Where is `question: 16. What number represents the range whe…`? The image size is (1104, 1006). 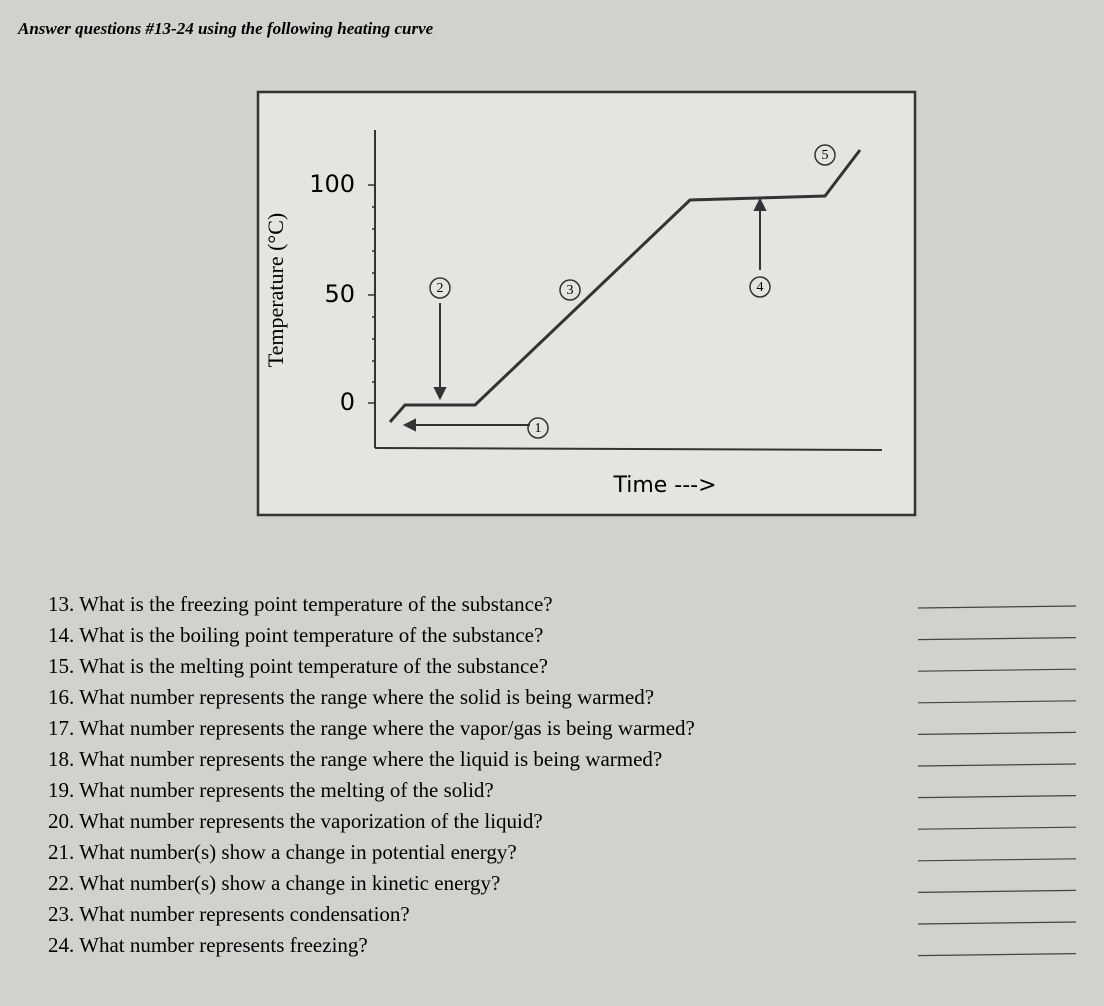
question: 16. What number represents the range whe… is located at coordinates (351, 697).